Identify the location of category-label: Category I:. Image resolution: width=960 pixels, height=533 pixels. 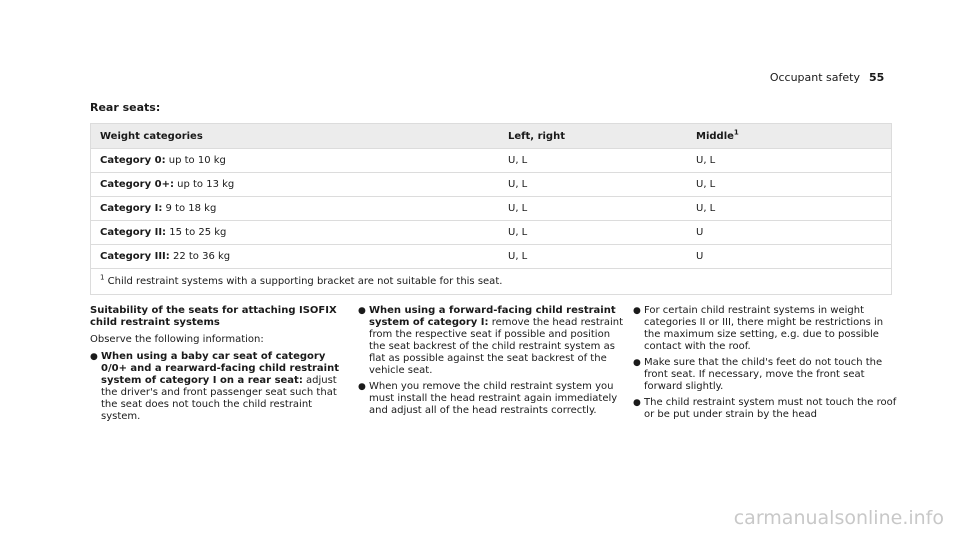
(131, 208).